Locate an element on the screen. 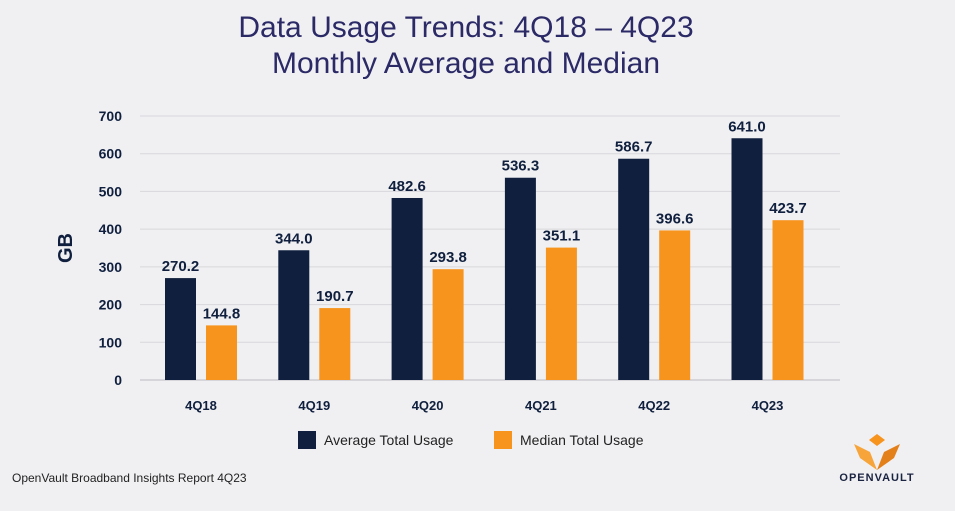 This screenshot has height=511, width=955. source-footer: OpenVault Broadband Insights Report 4Q23 is located at coordinates (129, 478).